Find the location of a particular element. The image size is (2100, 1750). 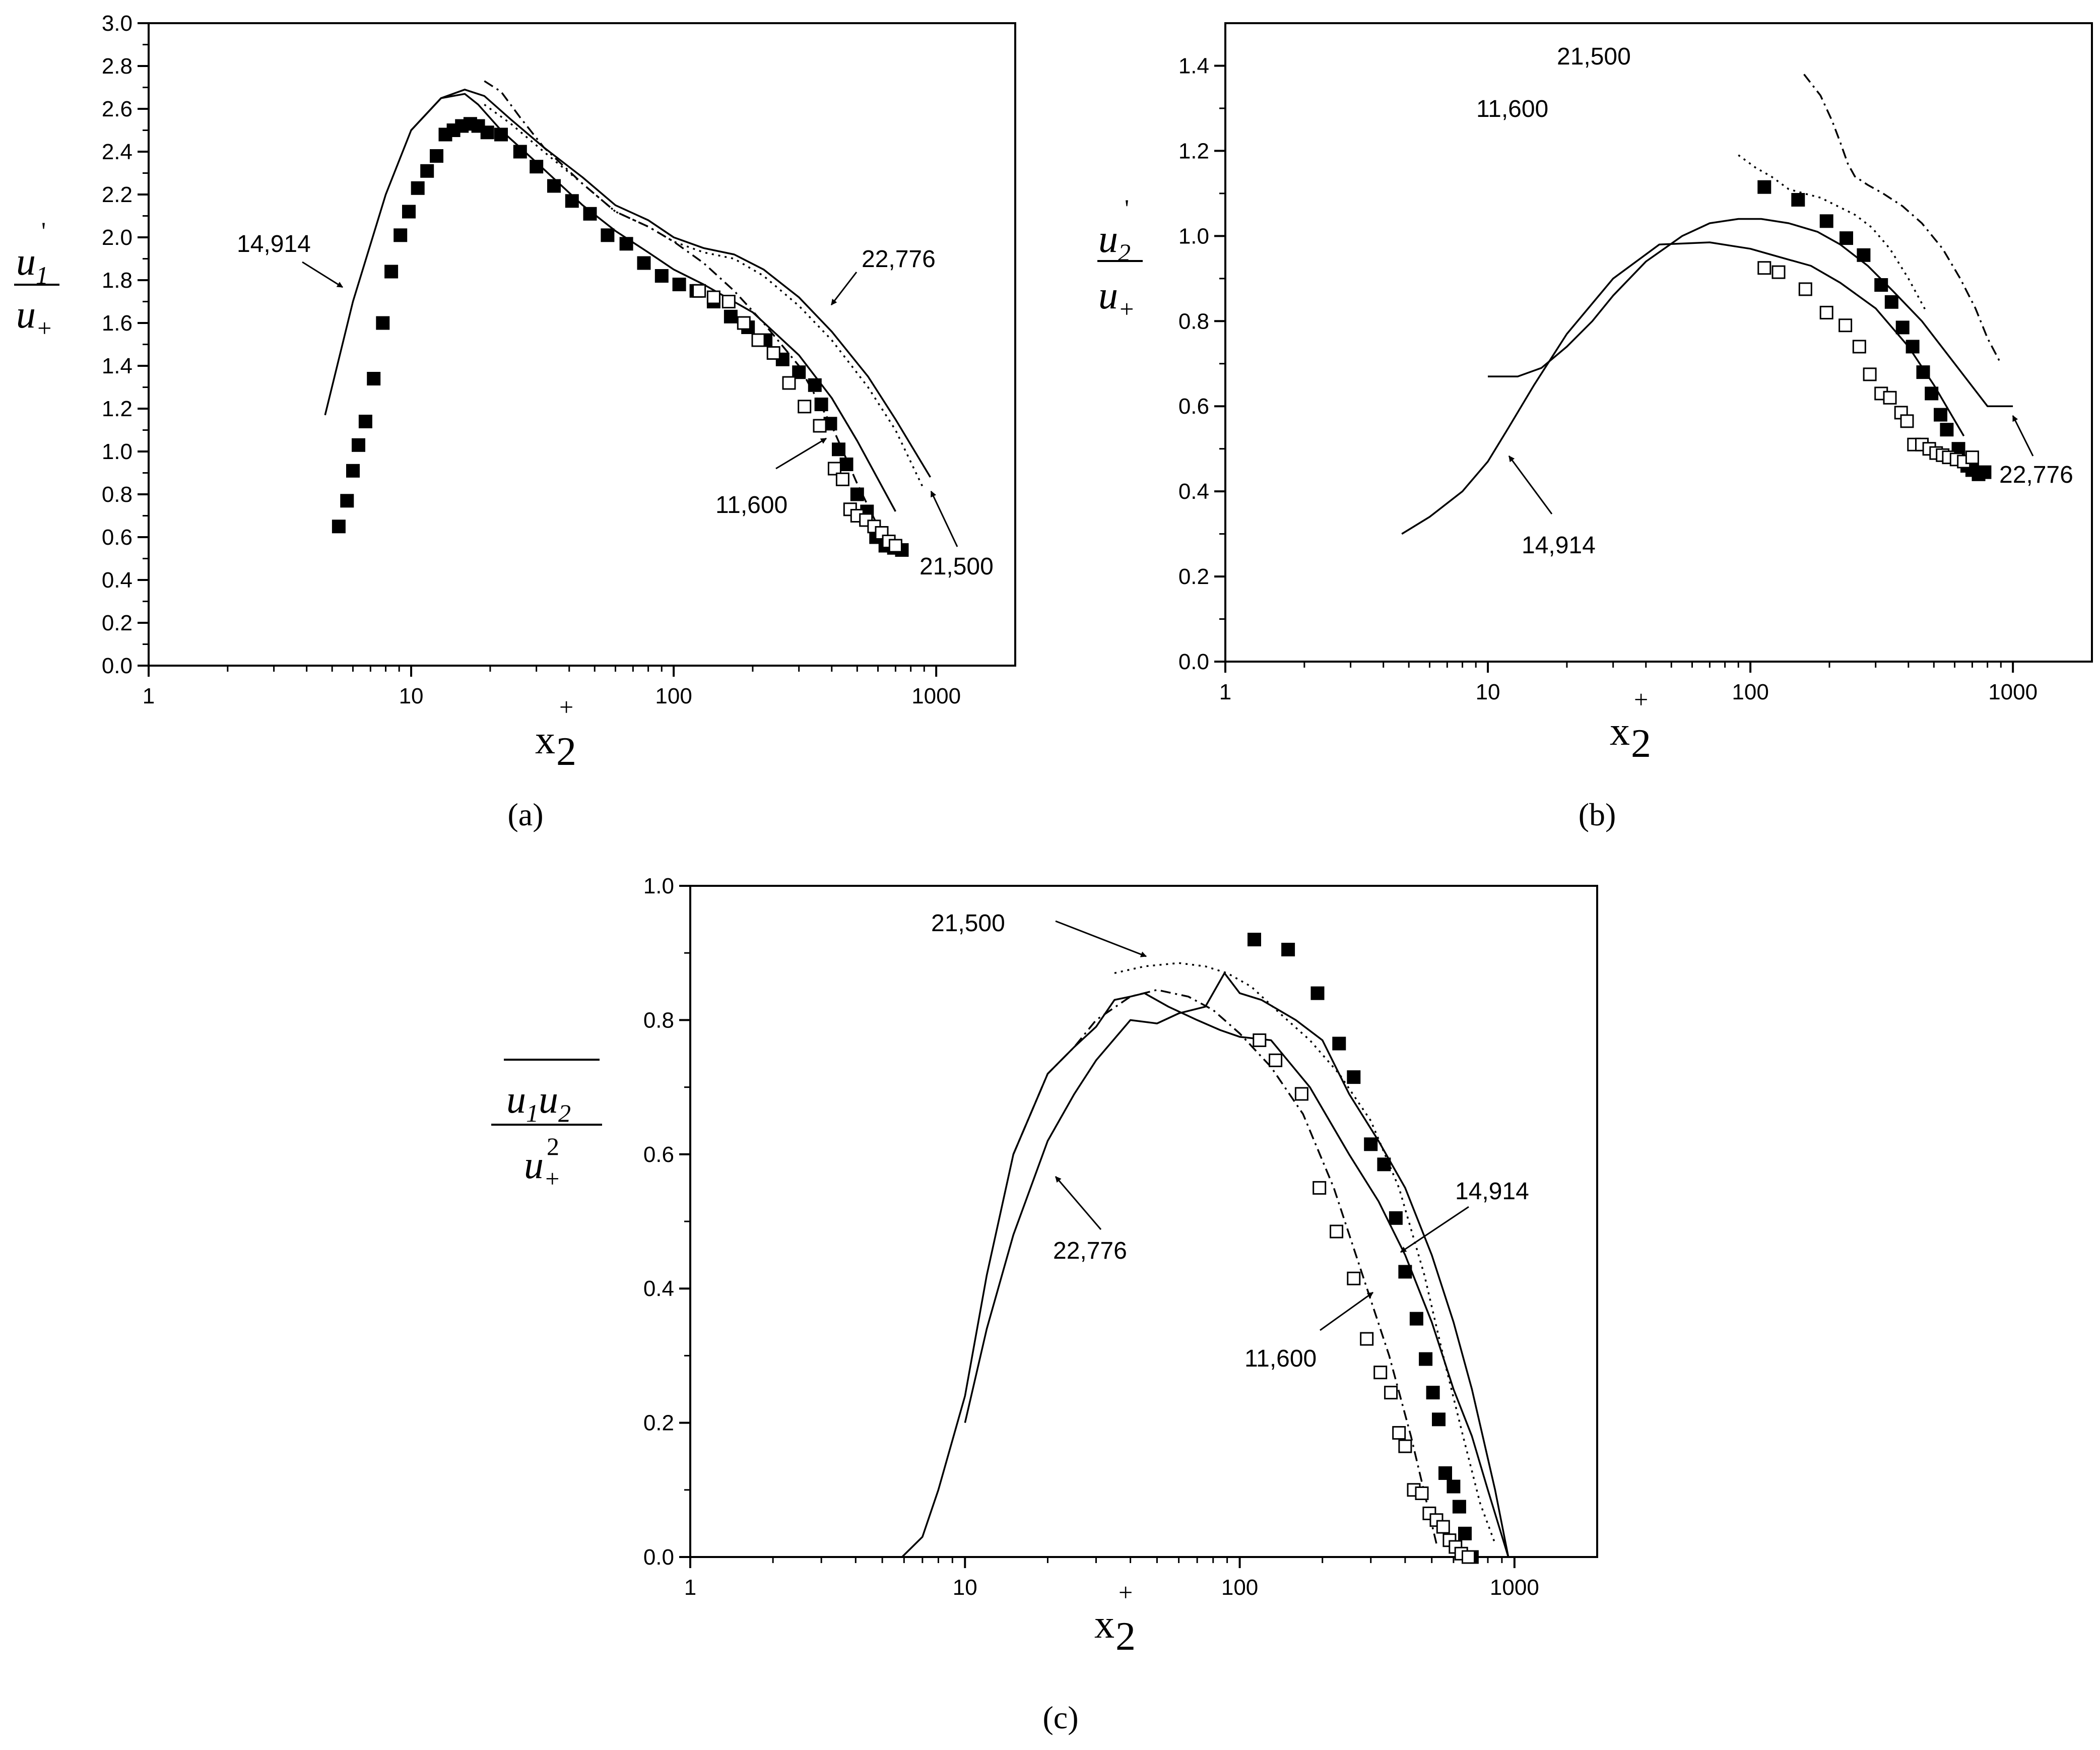

y-tick-label-b-1: 0.2 is located at coordinates (1193, 576).